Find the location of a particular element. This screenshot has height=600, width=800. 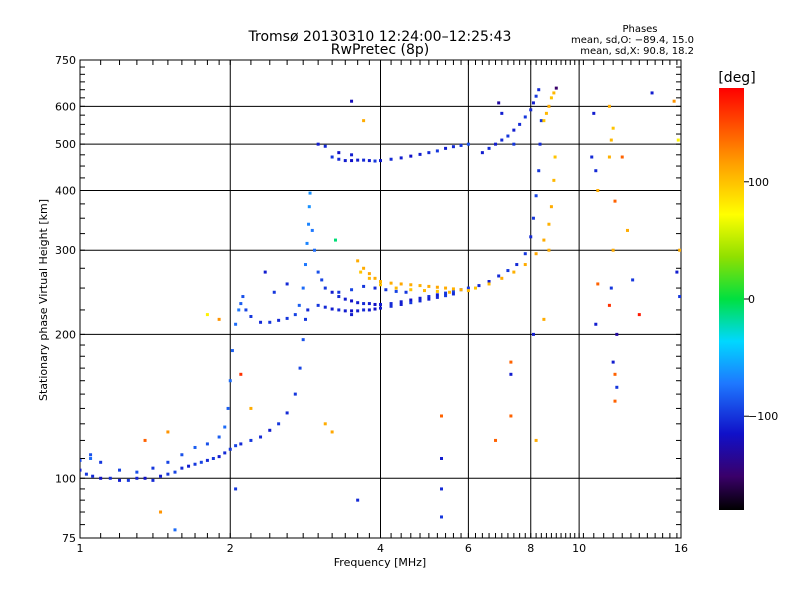

y-tick-label: 200 is located at coordinates (65, 334).